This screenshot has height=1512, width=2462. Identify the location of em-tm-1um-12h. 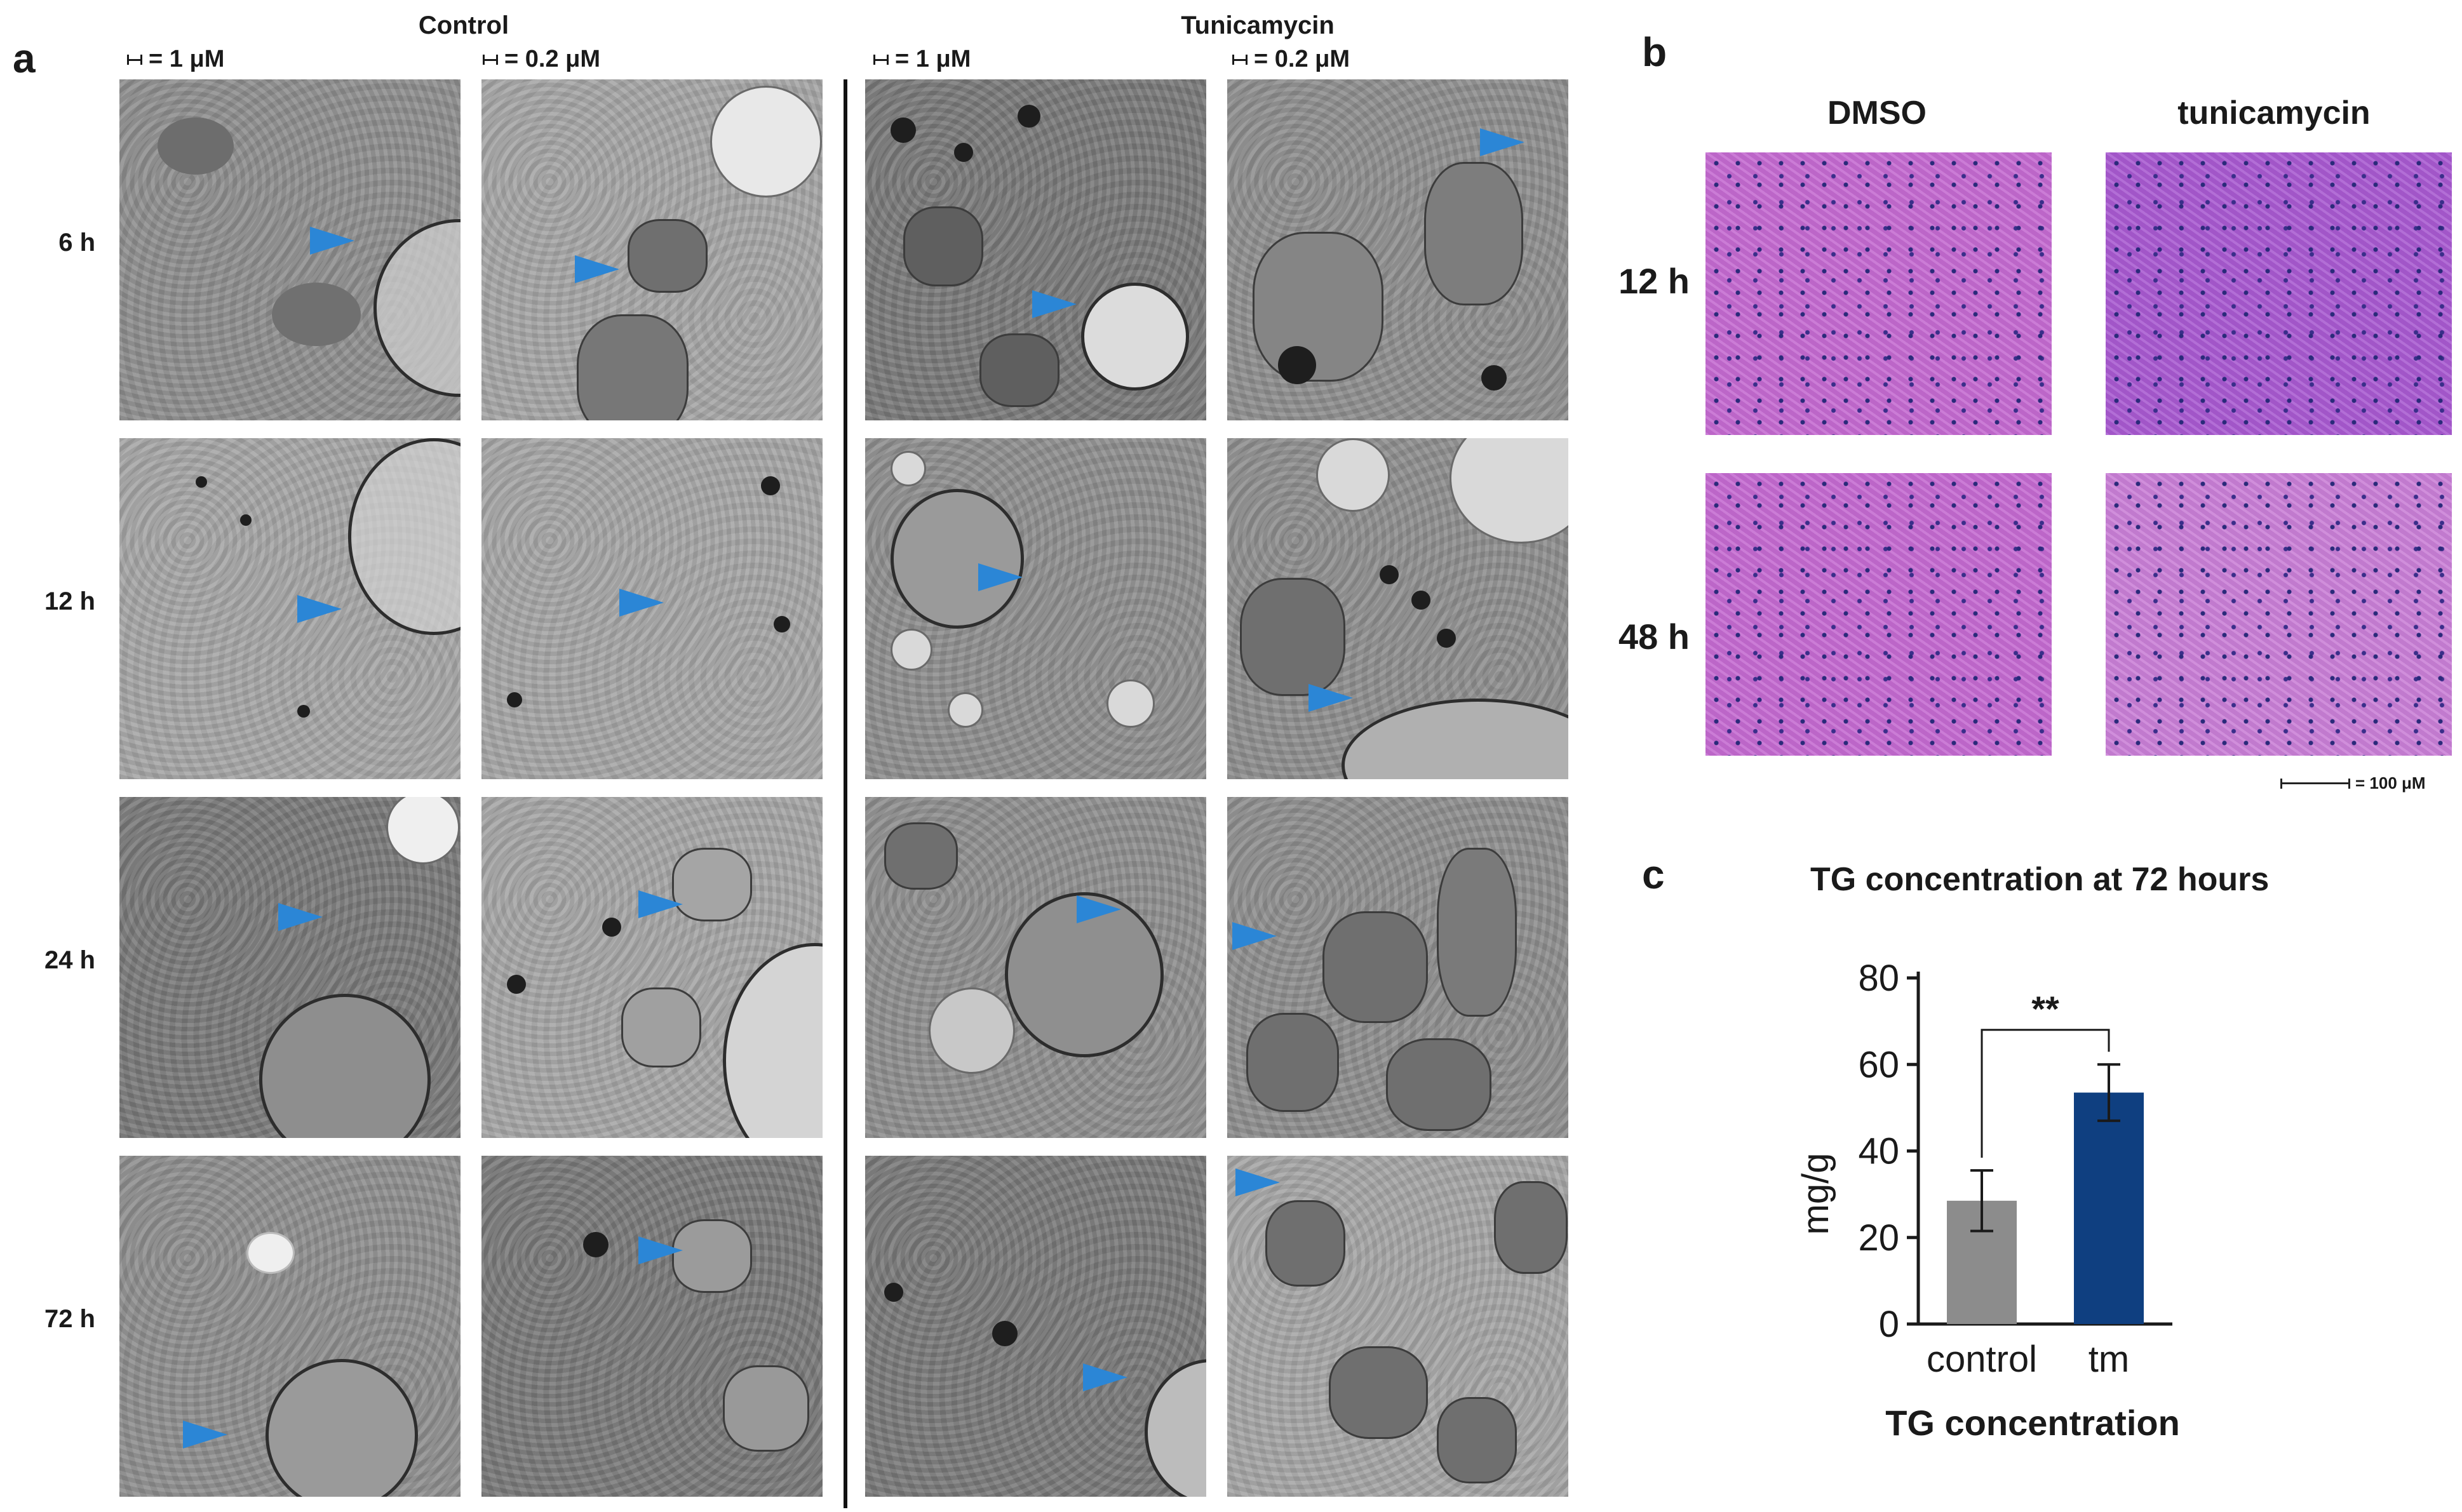
(1035, 608).